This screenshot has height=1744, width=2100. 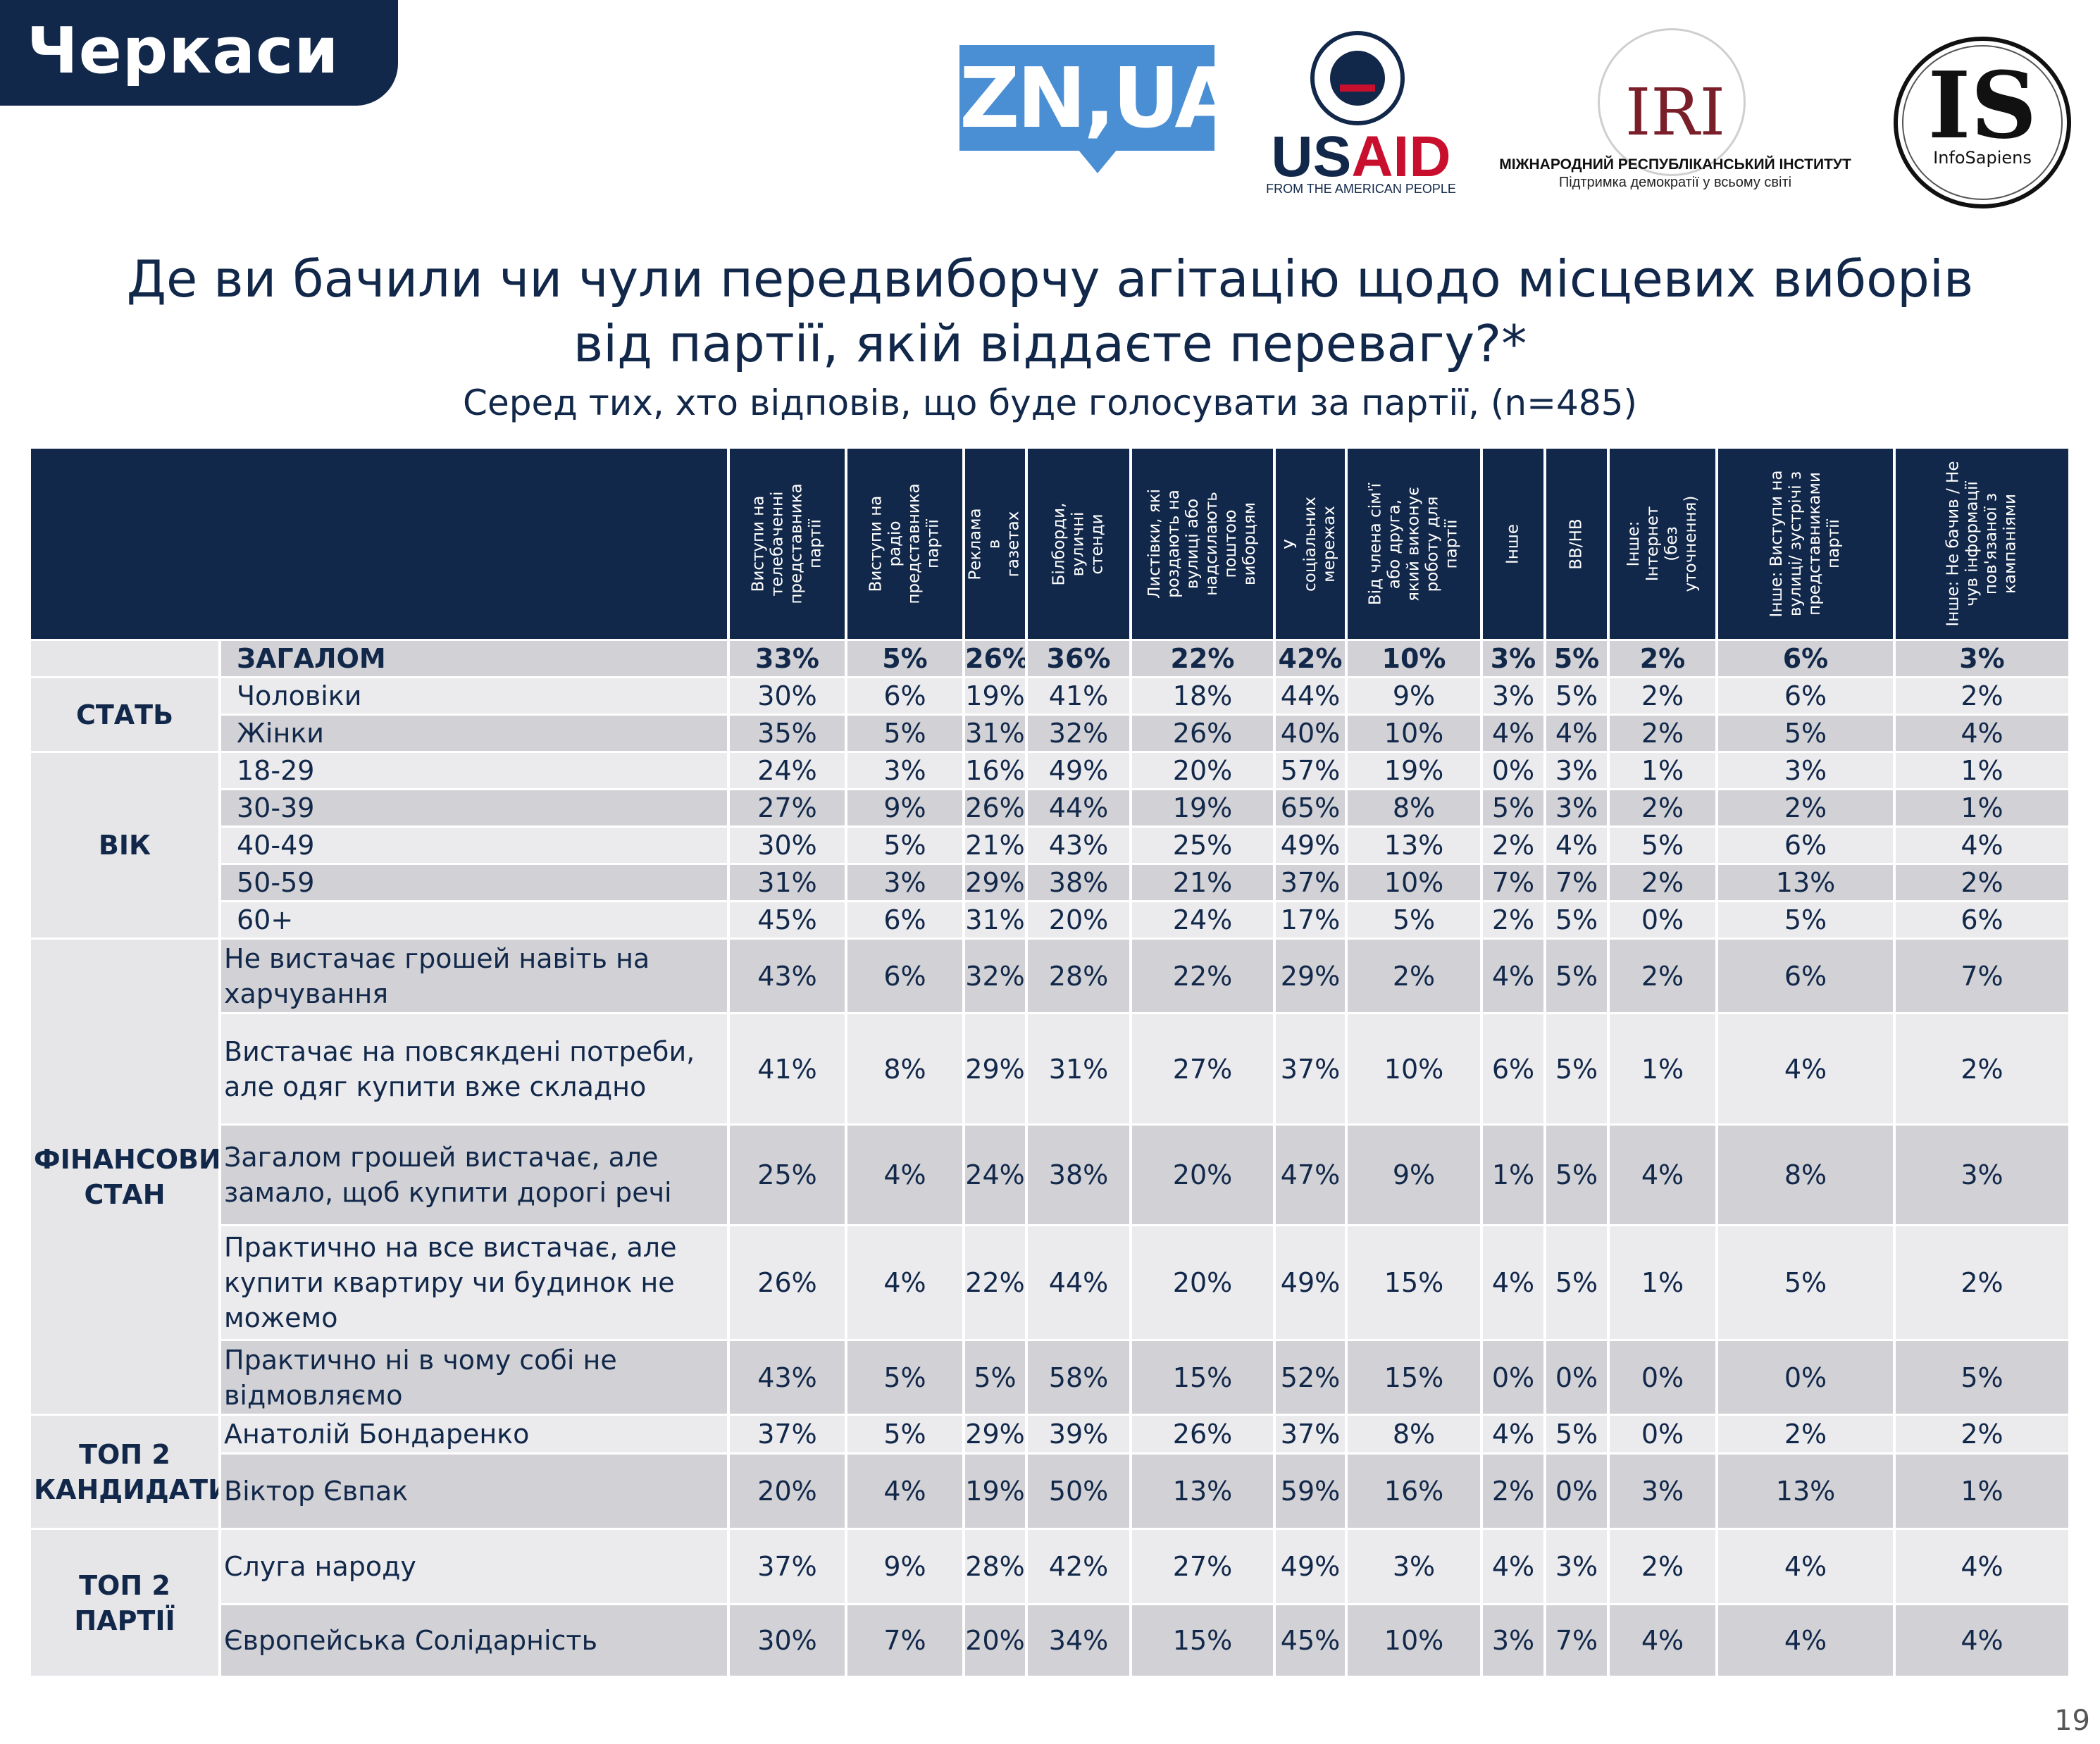 What do you see at coordinates (1513, 544) in the screenshot?
I see `col-header: Інше` at bounding box center [1513, 544].